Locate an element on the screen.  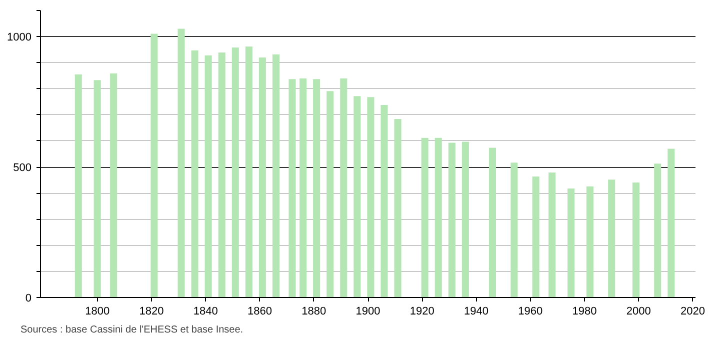
x-tick-label: 1880 is located at coordinates (314, 312).